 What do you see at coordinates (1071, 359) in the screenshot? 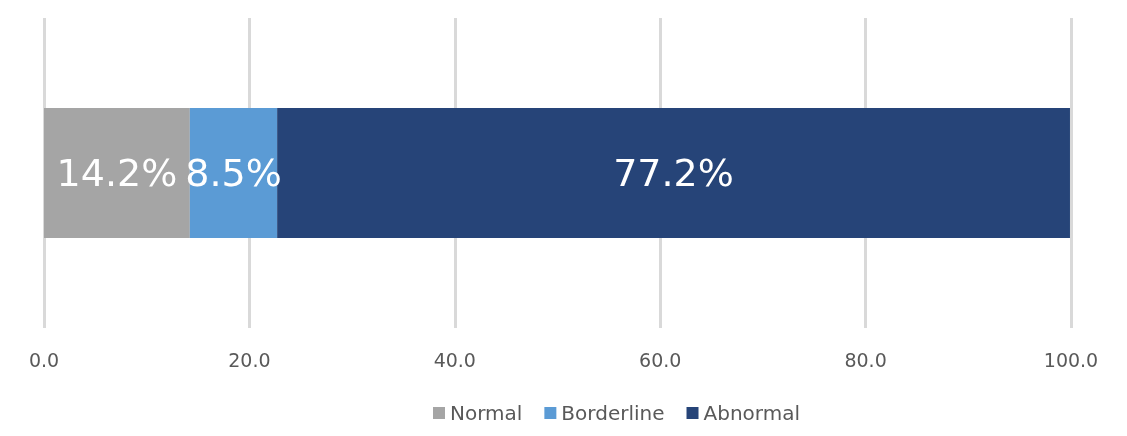
I see `x-tick-label: 100.0` at bounding box center [1071, 359].